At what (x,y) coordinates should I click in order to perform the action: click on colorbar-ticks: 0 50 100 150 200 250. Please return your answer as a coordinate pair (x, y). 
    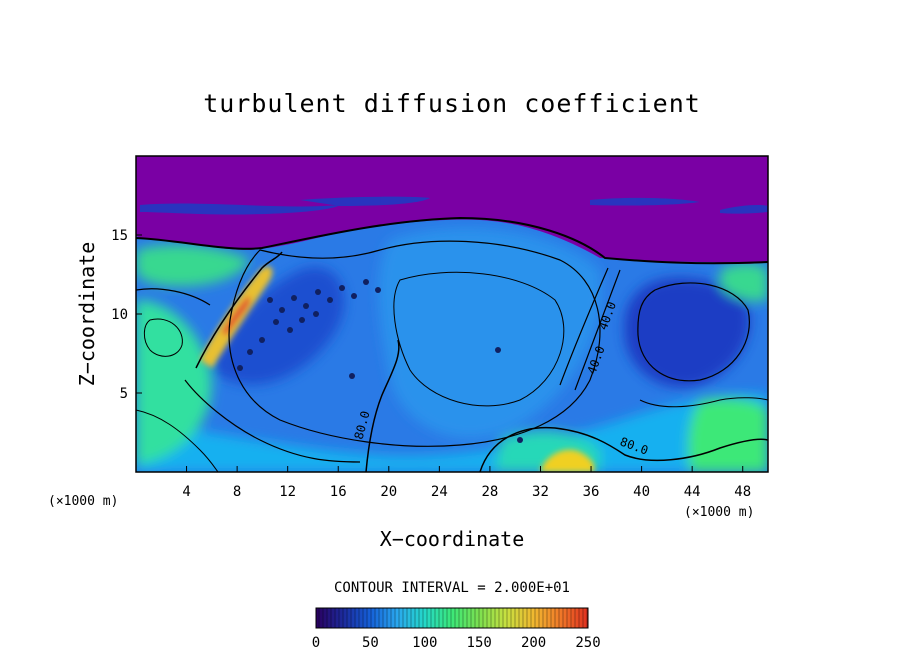
    Looking at the image, I should click on (456, 643).